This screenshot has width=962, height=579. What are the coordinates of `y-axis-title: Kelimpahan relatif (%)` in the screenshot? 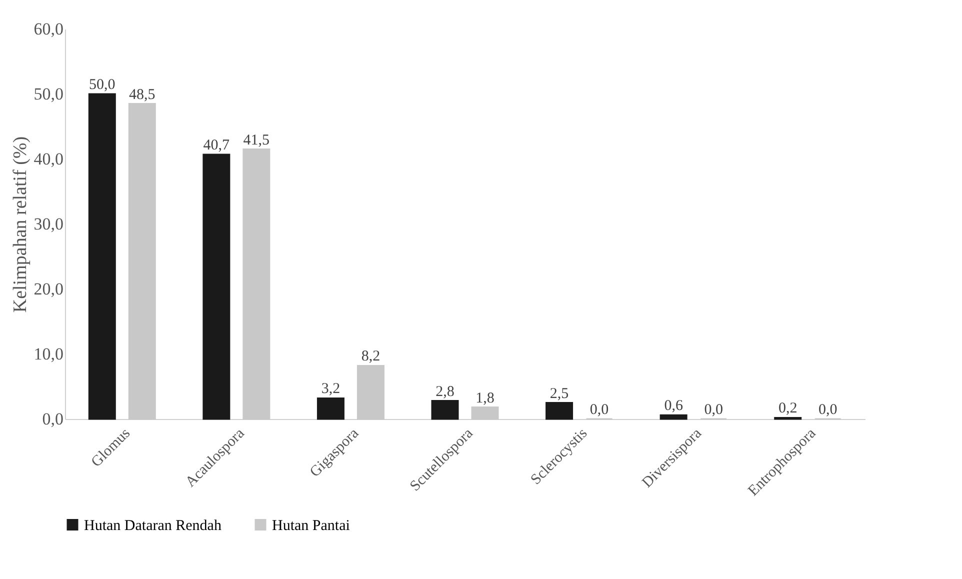 It's located at (20, 224).